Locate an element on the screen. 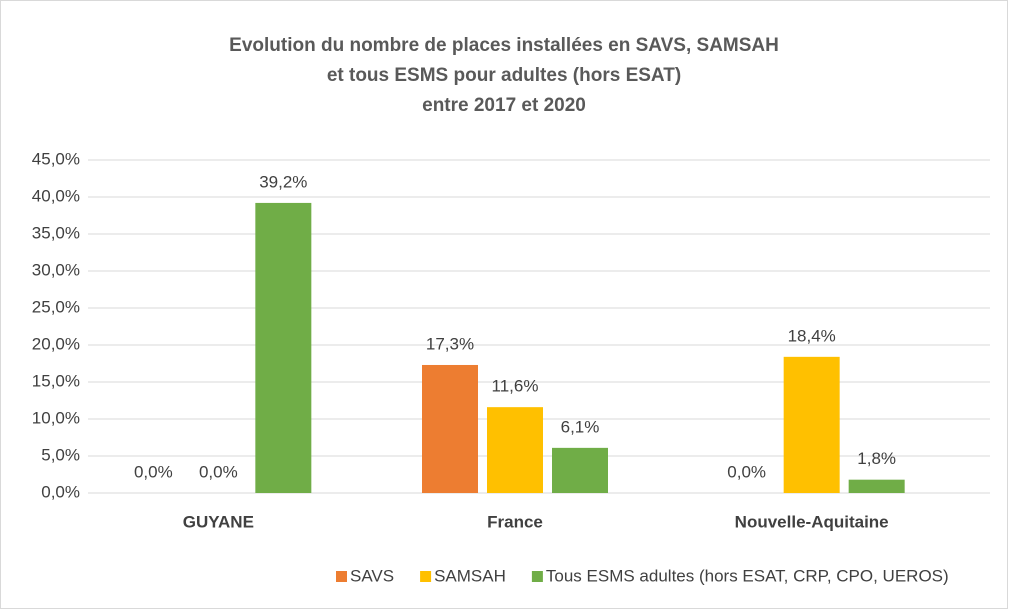  data-label: 18,4% is located at coordinates (812, 335).